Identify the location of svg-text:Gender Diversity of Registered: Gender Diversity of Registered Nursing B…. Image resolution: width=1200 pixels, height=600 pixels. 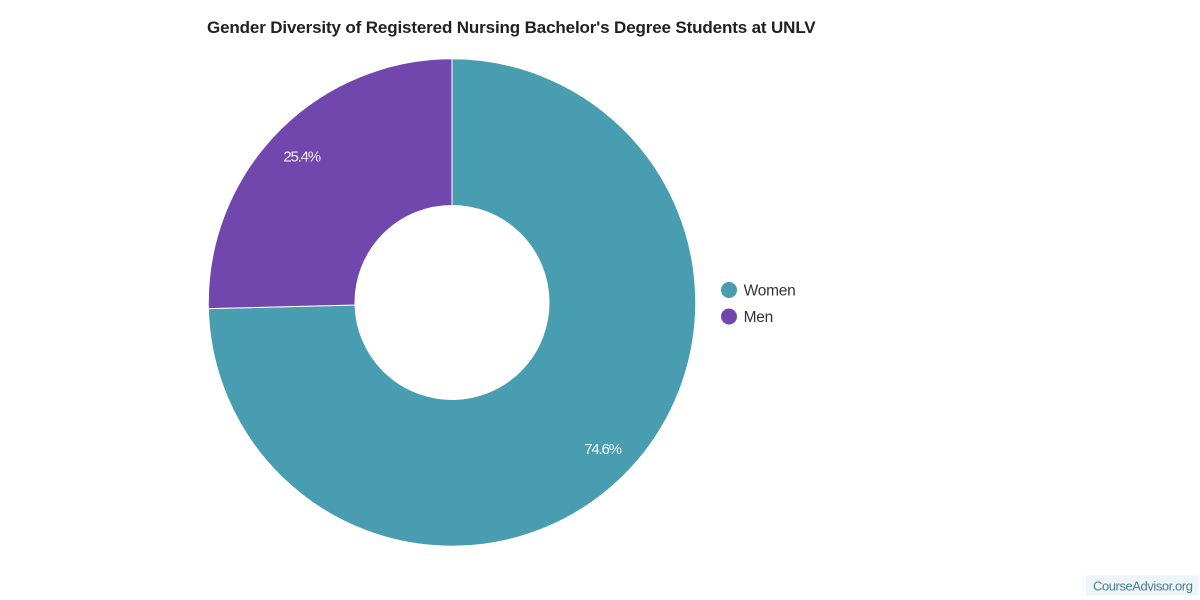
(511, 27).